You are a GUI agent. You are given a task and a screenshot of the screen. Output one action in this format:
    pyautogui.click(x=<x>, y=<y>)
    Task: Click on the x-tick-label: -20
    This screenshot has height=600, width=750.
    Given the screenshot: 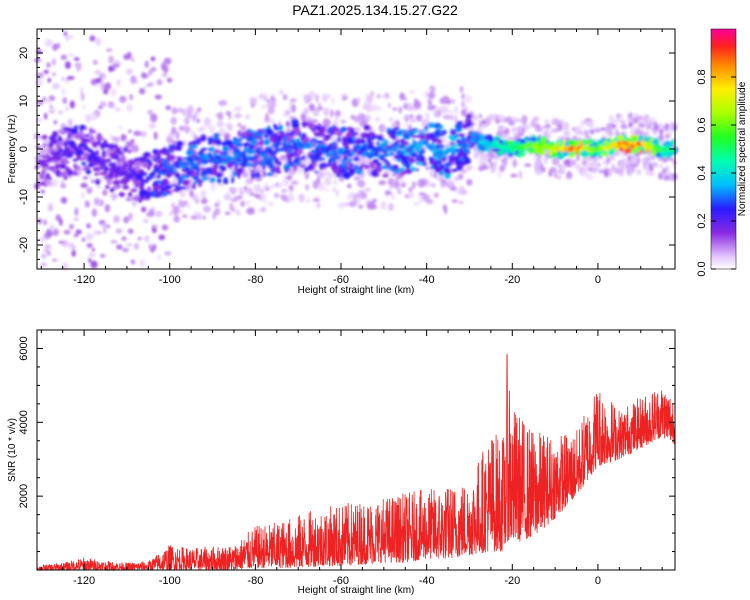 What is the action you would take?
    pyautogui.click(x=512, y=581)
    